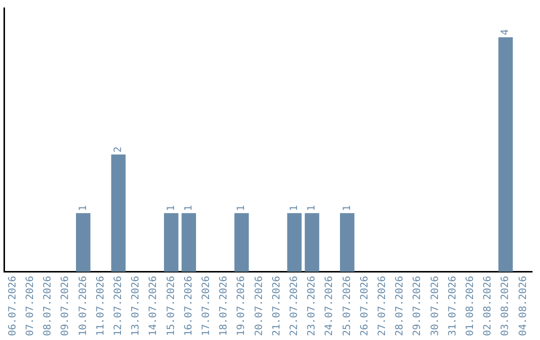 This screenshot has height=340, width=540. What do you see at coordinates (452, 306) in the screenshot?
I see `x-tick-label: 31.07.2026` at bounding box center [452, 306].